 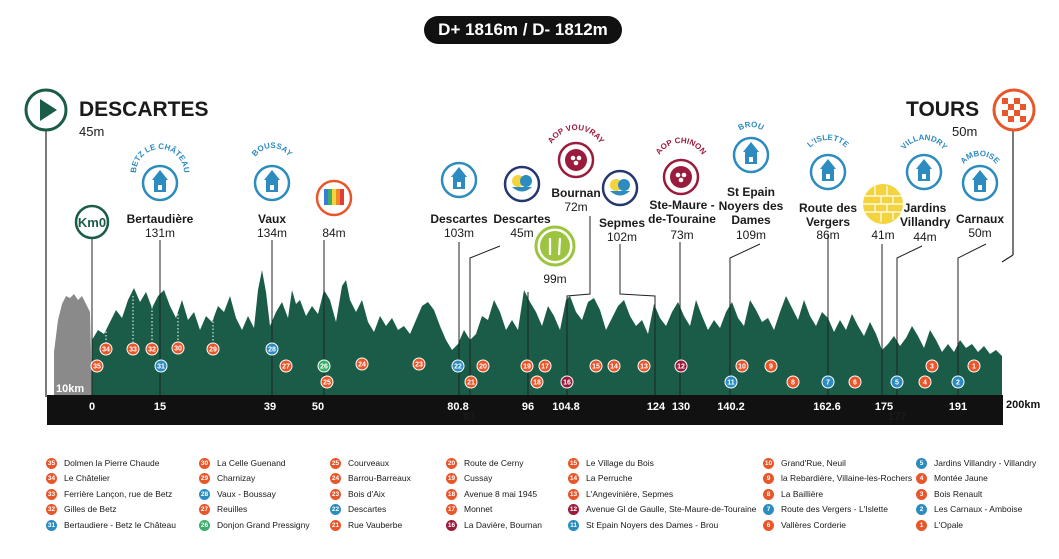 I want to click on stage-name-bournan: Bournan, so click(x=576, y=193).